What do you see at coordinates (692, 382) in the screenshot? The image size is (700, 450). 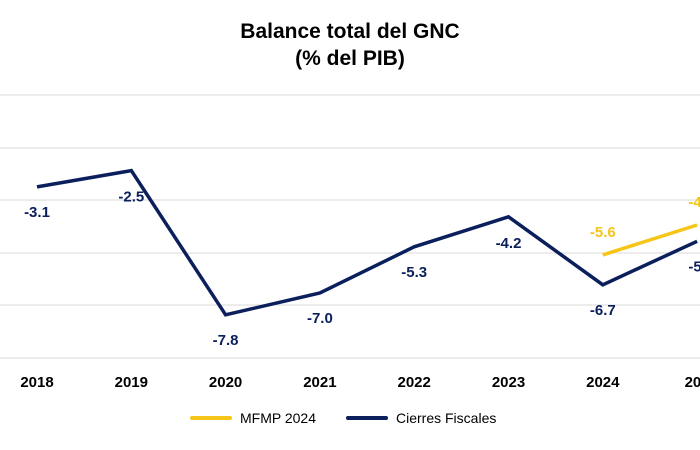 I see `x-tick-2025: 202` at bounding box center [692, 382].